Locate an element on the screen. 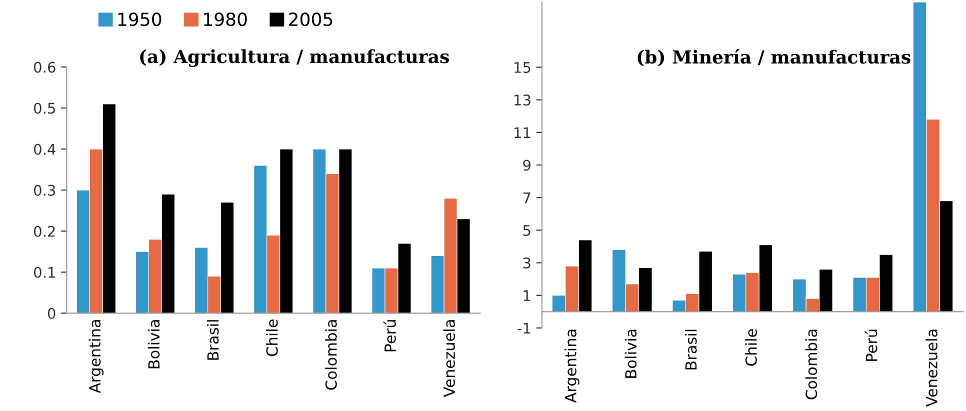  y-tick-label: 0 is located at coordinates (52, 313).